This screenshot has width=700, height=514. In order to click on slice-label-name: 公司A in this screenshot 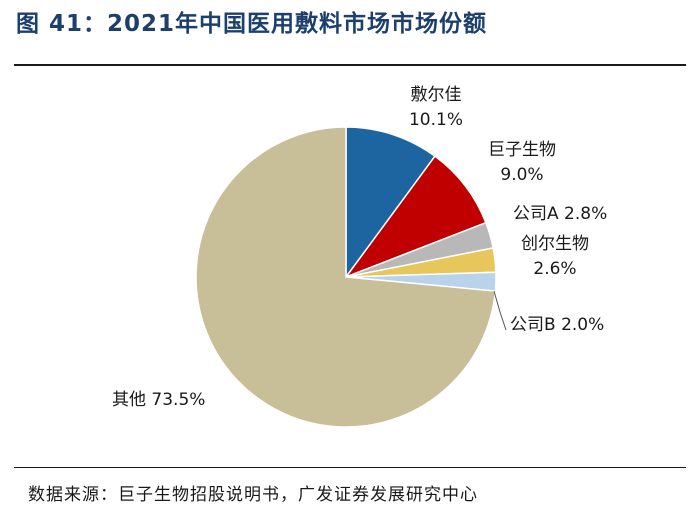, I will do `click(536, 214)`.